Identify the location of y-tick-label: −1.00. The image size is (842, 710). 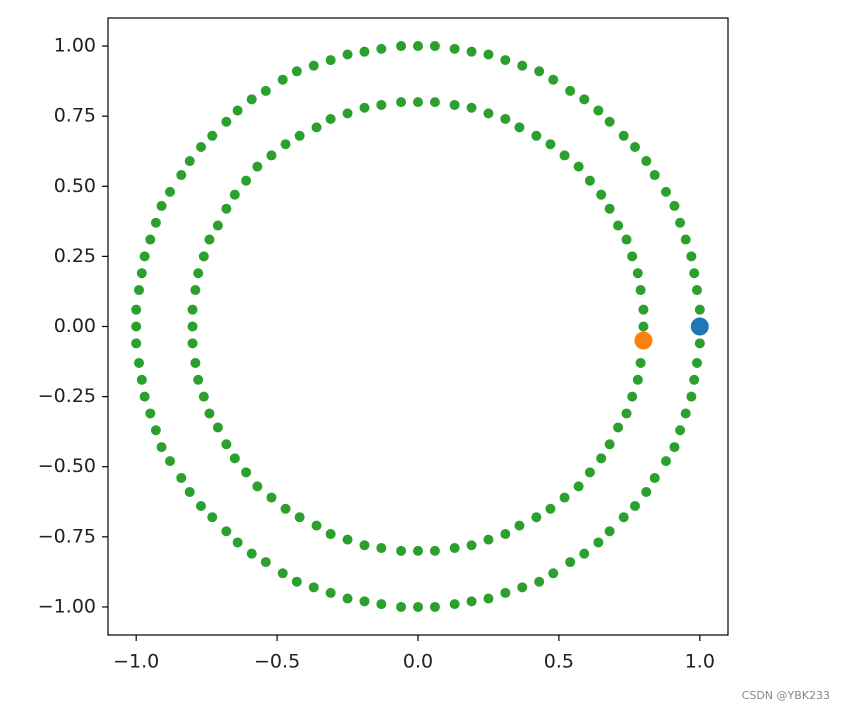
(67, 606).